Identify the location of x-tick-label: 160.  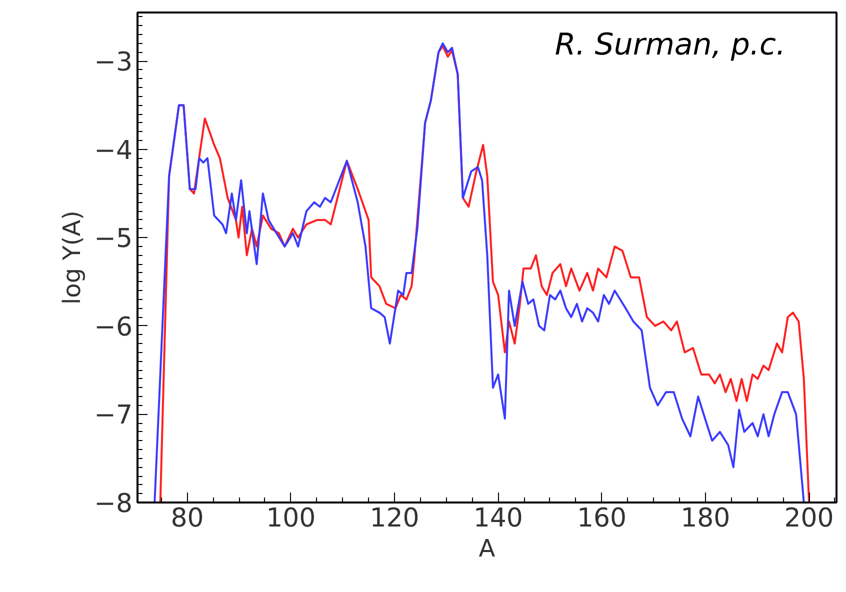
(601, 519).